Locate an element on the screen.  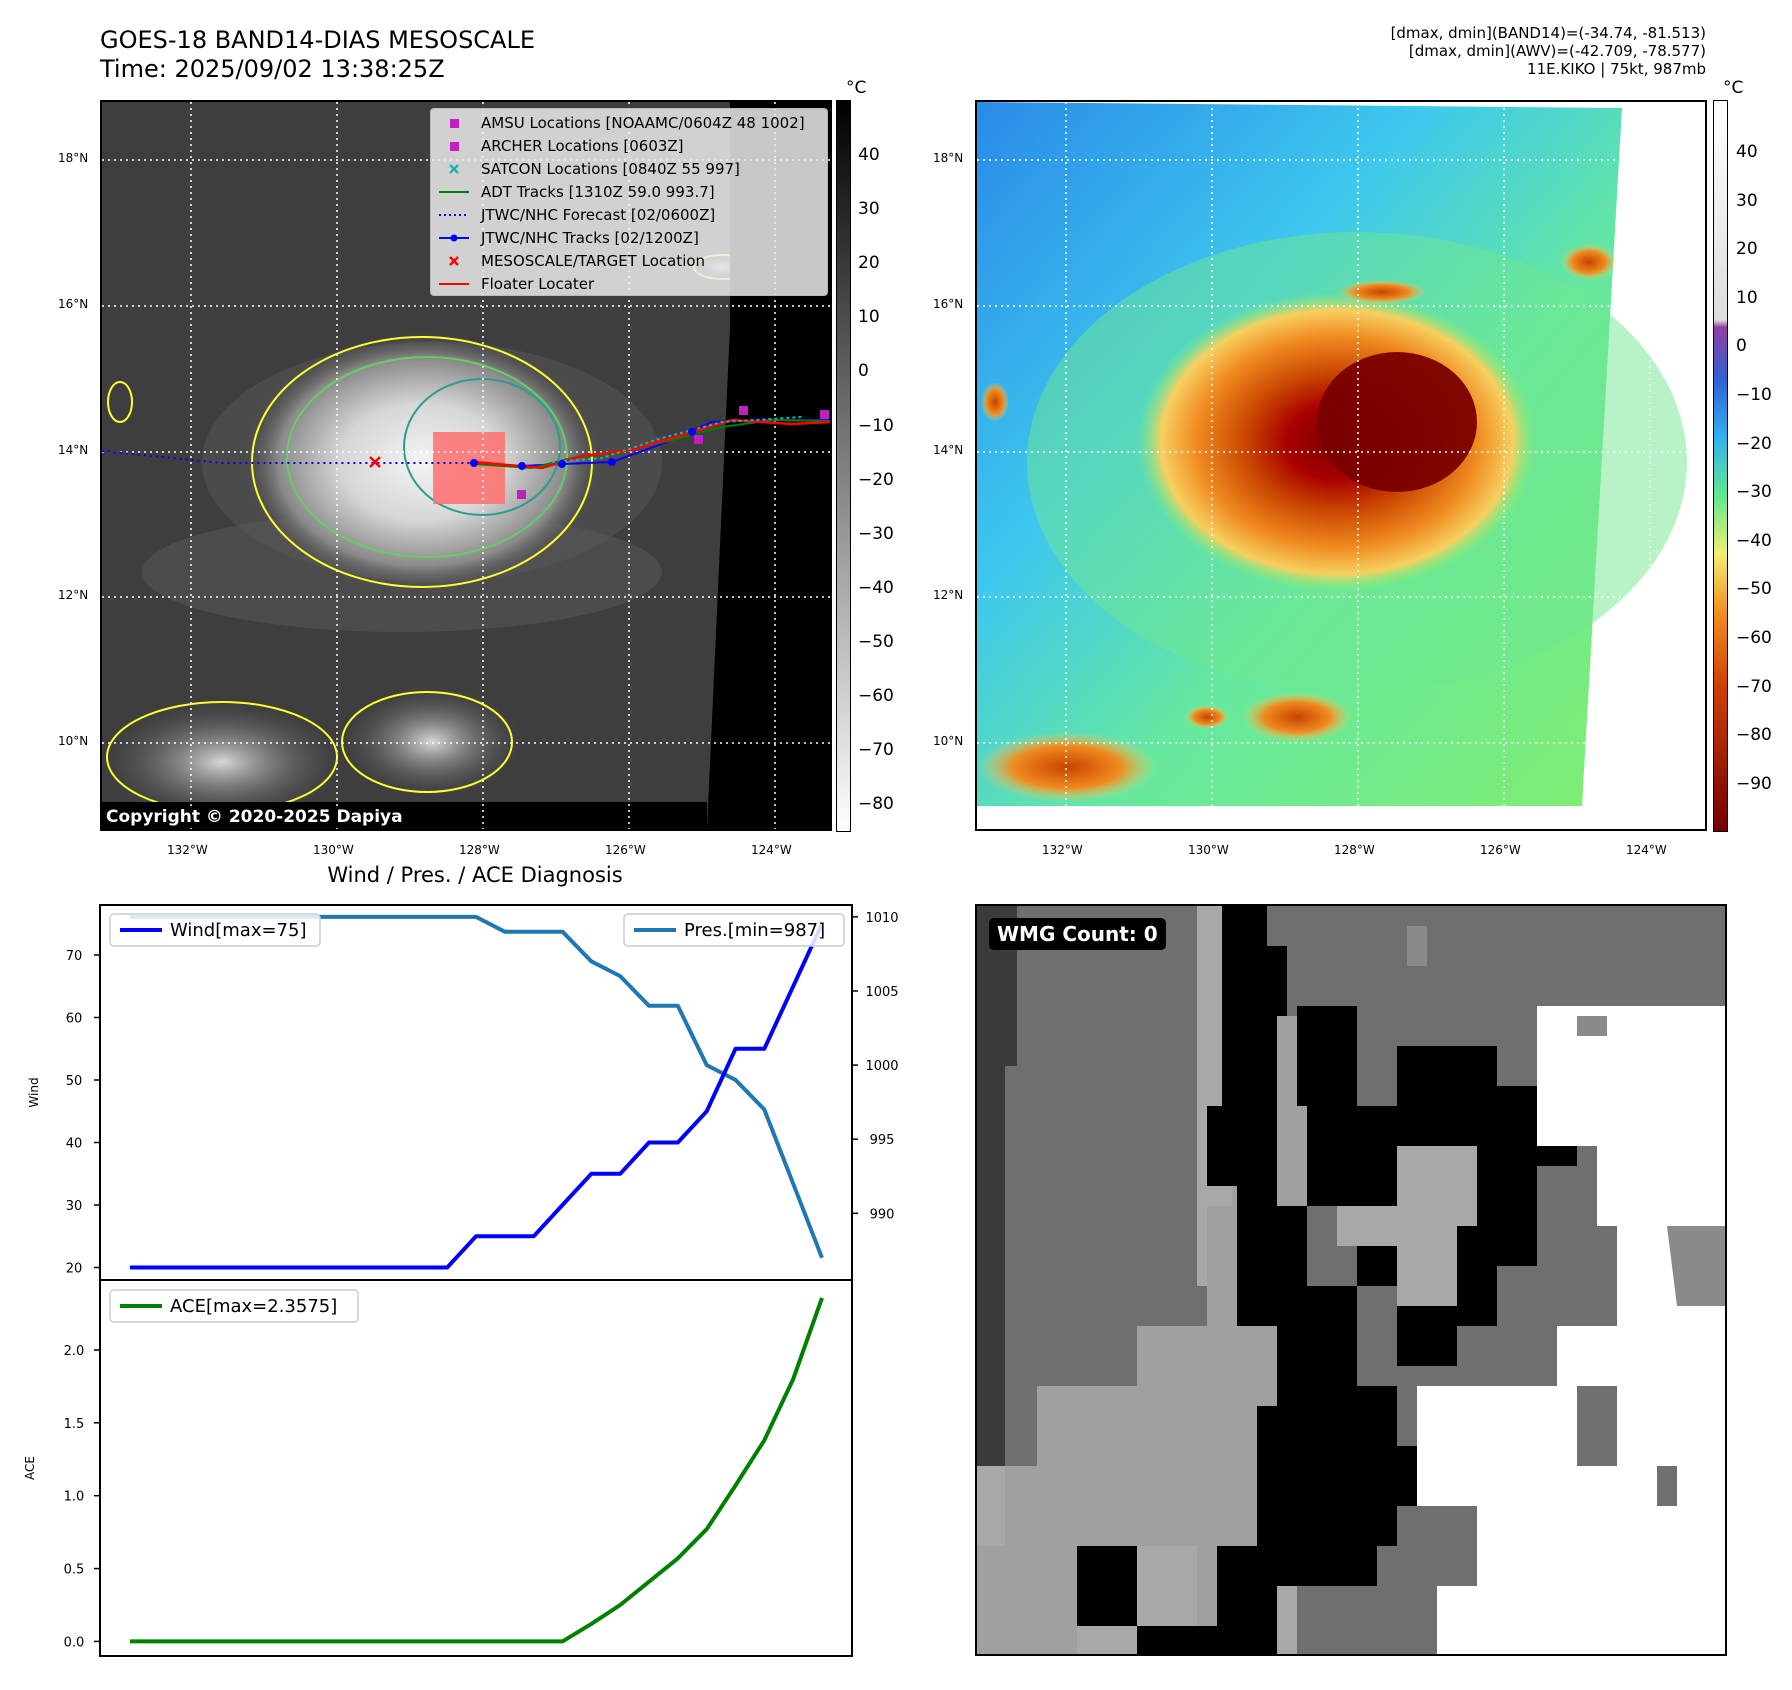
pressure-legend-label: Pres.[min=987] is located at coordinates (754, 930).